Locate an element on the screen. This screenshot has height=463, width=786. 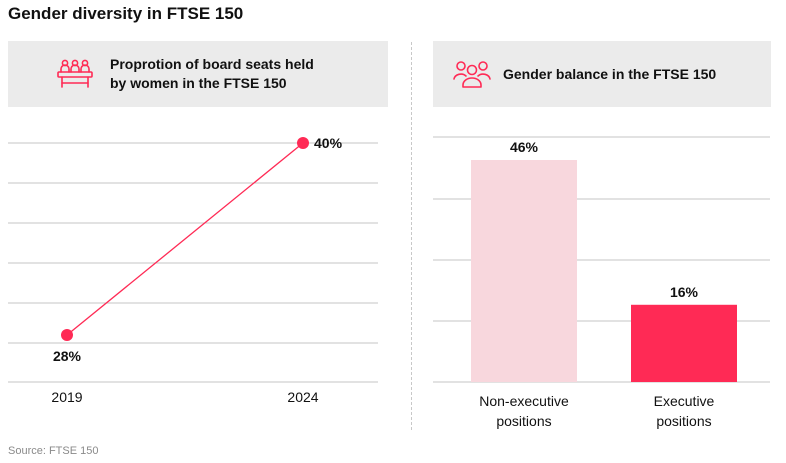
category-label: Executive is located at coordinates (684, 401).